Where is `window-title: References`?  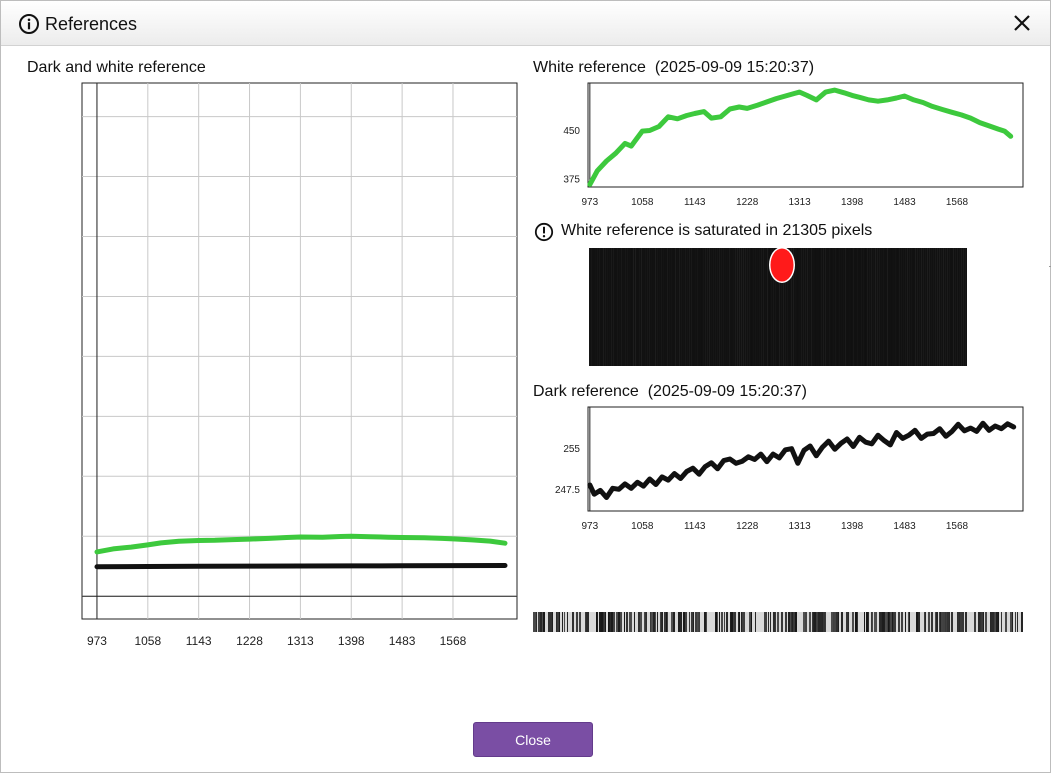 window-title: References is located at coordinates (91, 24).